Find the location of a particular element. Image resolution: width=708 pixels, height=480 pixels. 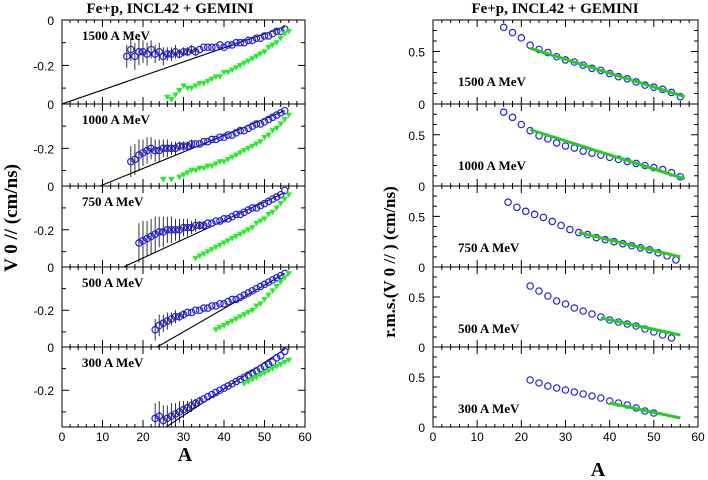

left-chart-title: Fe+p, INCL42 + GEMINI is located at coordinates (169, 9).